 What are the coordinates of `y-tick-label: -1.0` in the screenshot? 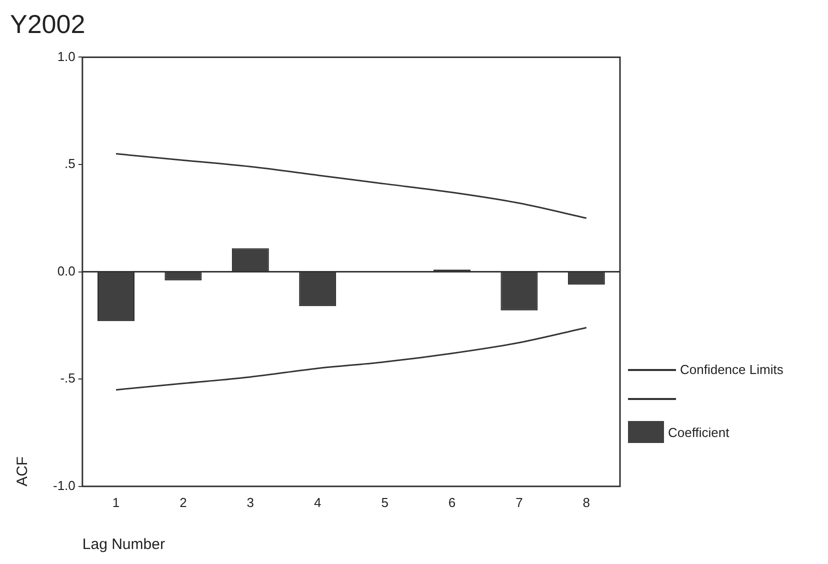 It's located at (64, 485).